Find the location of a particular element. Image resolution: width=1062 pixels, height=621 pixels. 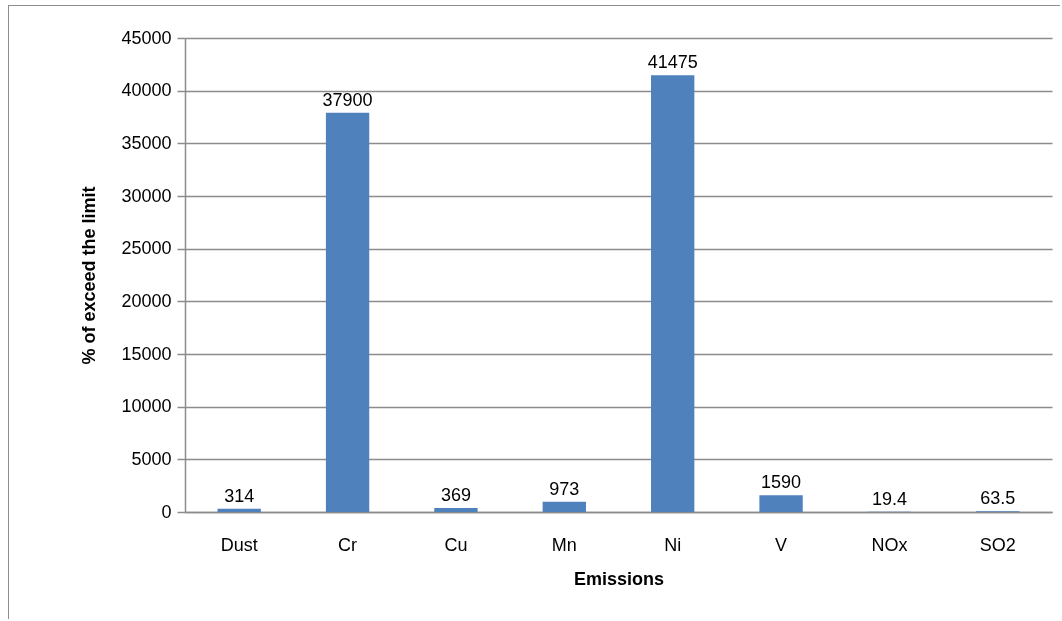

y-tick-label: 20000 is located at coordinates (146, 300).